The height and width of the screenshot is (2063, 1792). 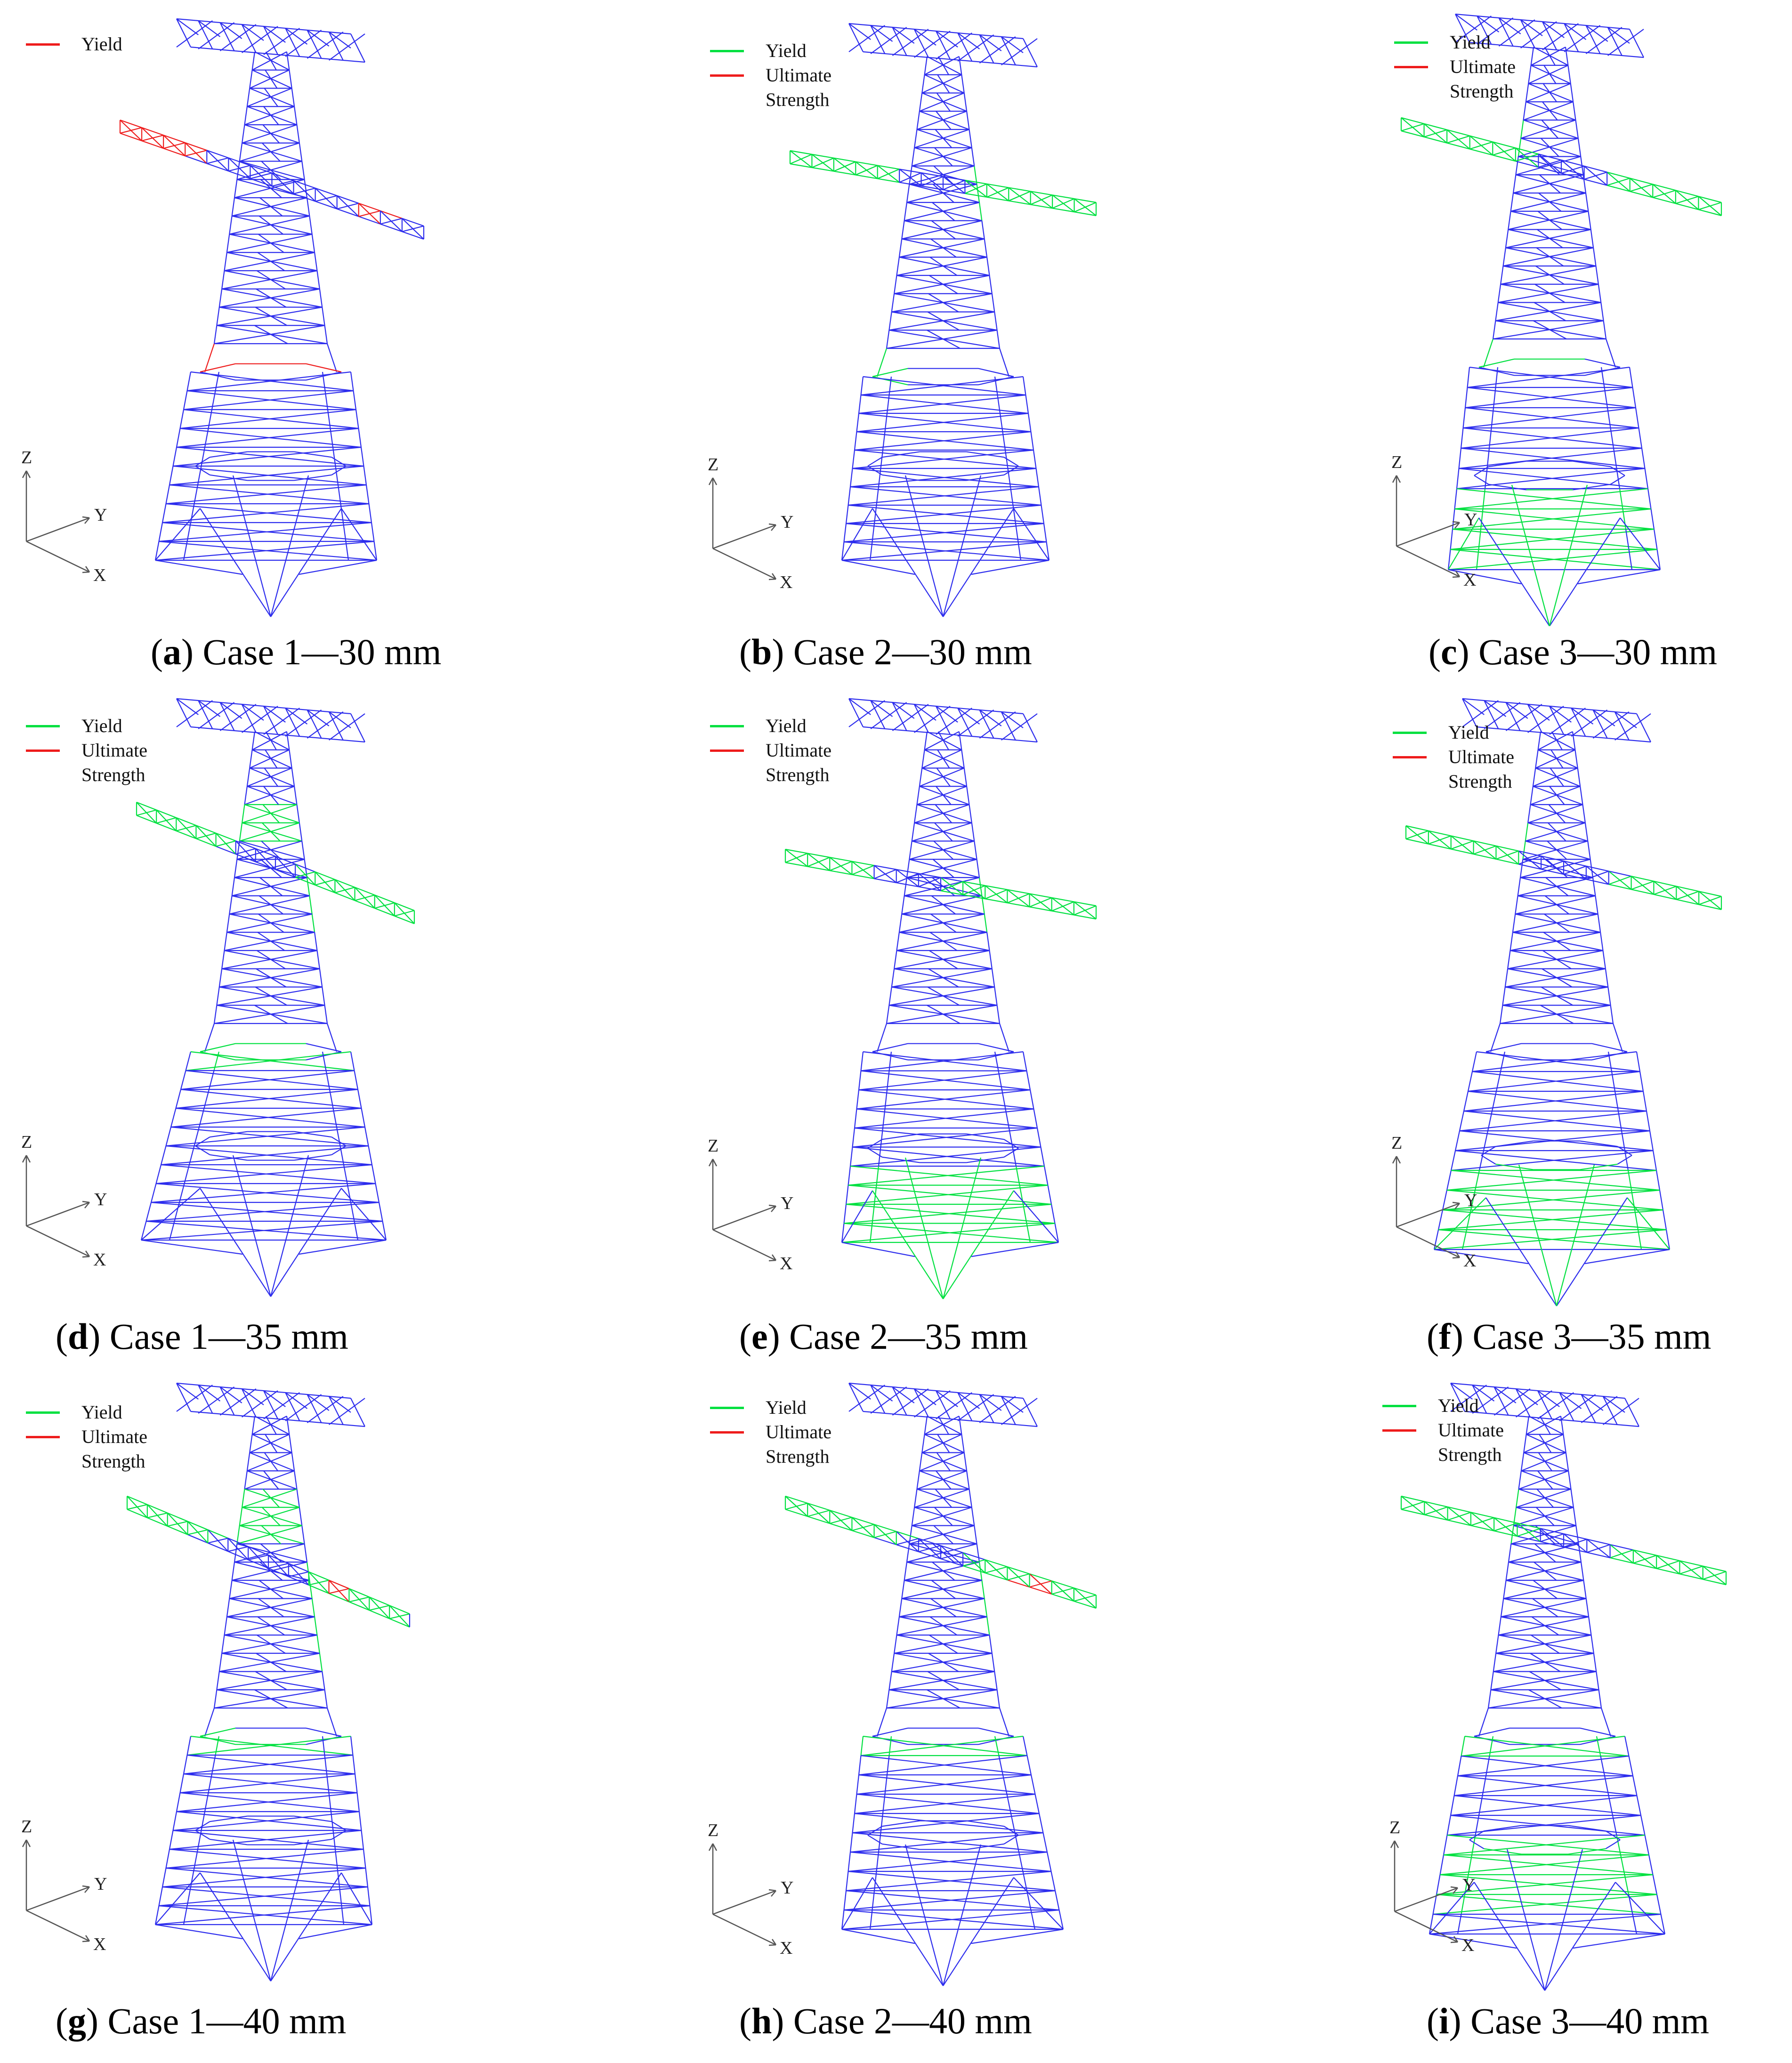 What do you see at coordinates (912, 652) in the screenshot?
I see `caption-text: Case 2—30 mm` at bounding box center [912, 652].